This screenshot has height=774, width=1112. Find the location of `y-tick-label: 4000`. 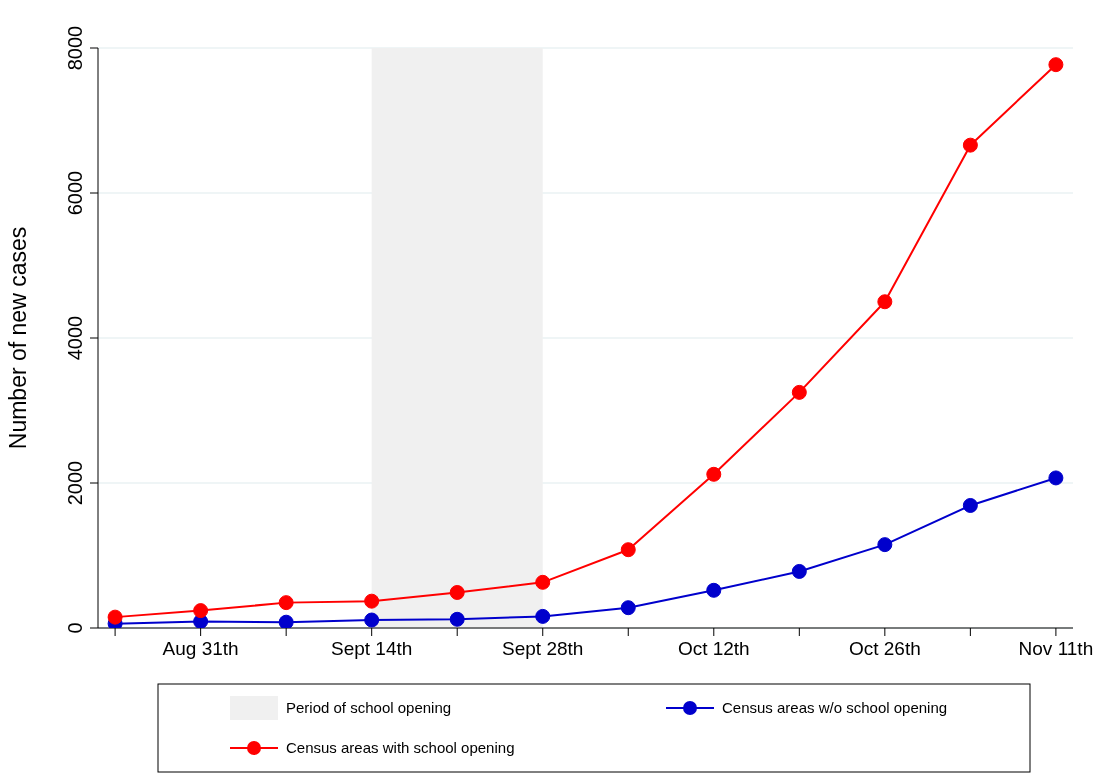

y-tick-label: 4000 is located at coordinates (75, 338).